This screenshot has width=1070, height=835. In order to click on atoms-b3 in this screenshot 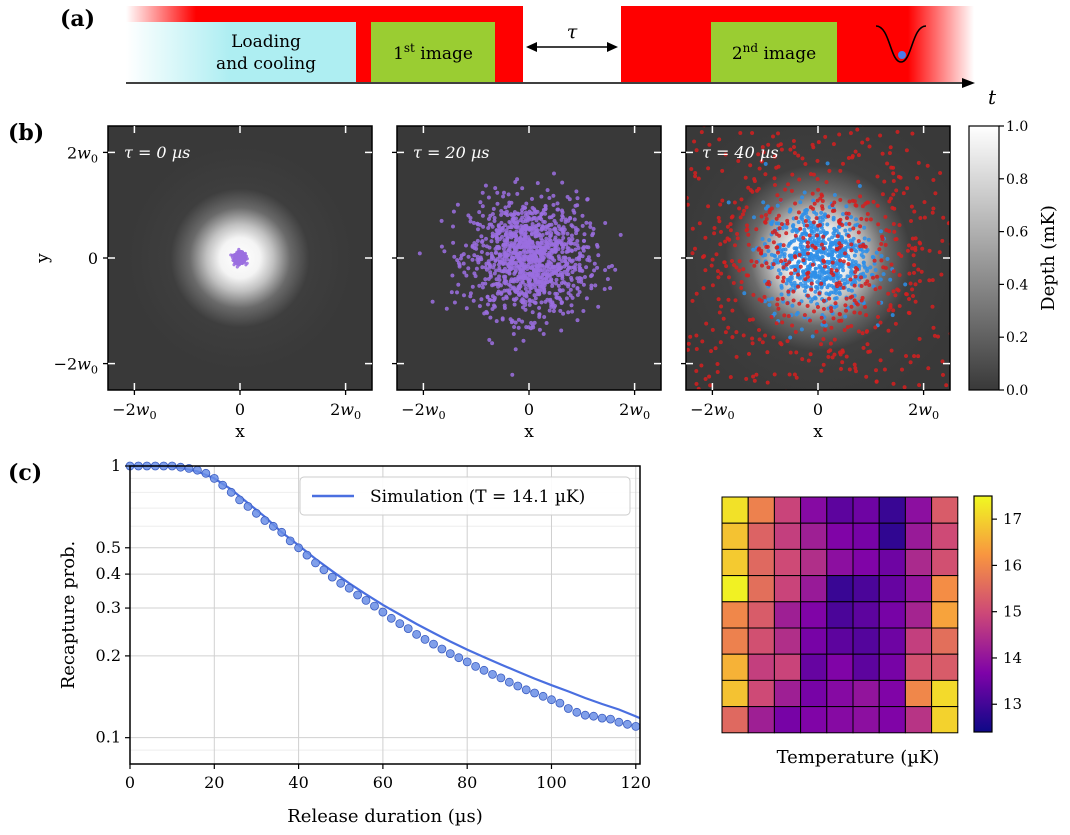, I will do `click(809, 280)`.